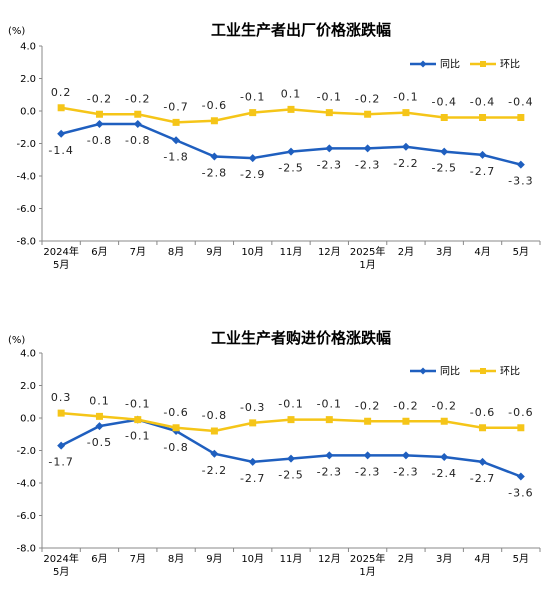  What do you see at coordinates (329, 559) in the screenshot?
I see `x-tick-label: 12月` at bounding box center [329, 559].